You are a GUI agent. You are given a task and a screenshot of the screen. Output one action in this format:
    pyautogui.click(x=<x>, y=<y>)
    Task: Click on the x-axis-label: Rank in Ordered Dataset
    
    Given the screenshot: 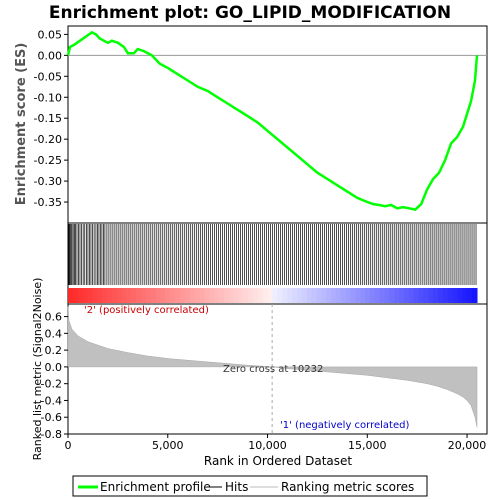 What is the action you would take?
    pyautogui.click(x=278, y=461)
    